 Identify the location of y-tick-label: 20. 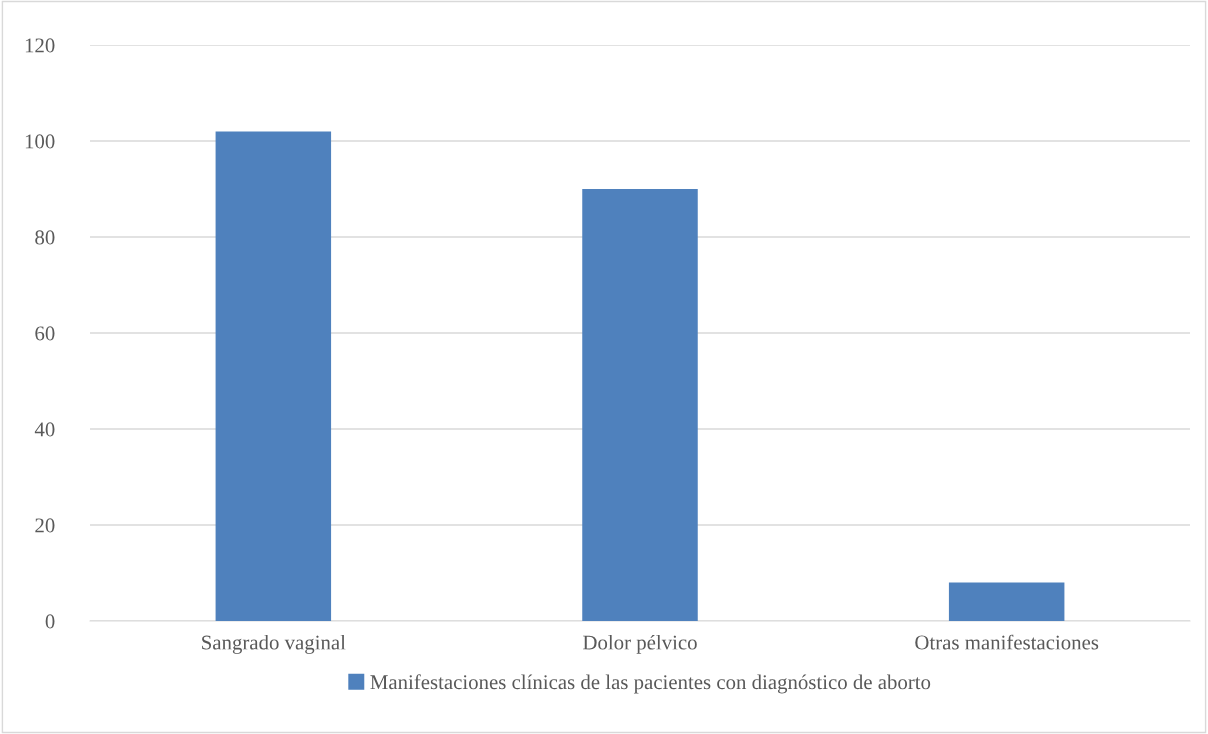
(45, 525).